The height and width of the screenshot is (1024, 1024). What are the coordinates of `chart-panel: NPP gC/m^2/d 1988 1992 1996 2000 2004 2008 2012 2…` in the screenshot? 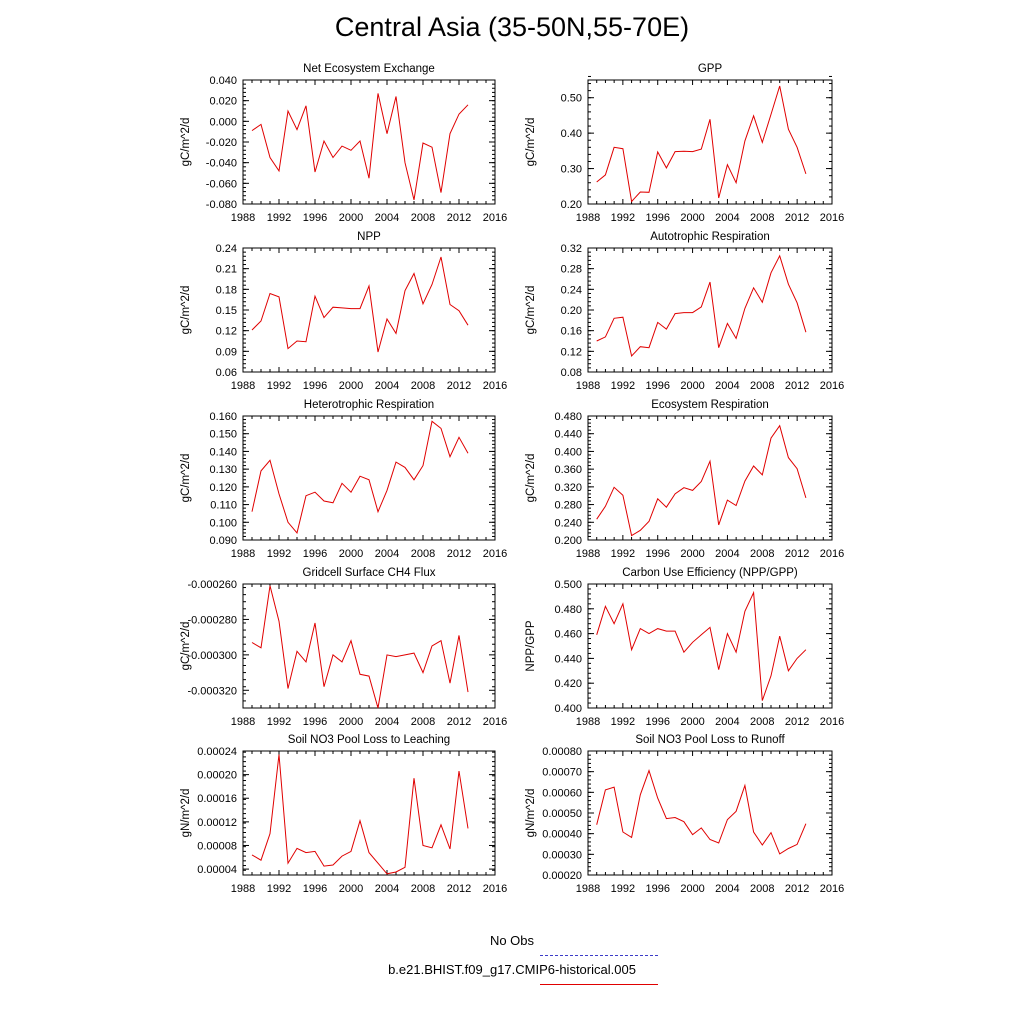 It's located at (343, 311).